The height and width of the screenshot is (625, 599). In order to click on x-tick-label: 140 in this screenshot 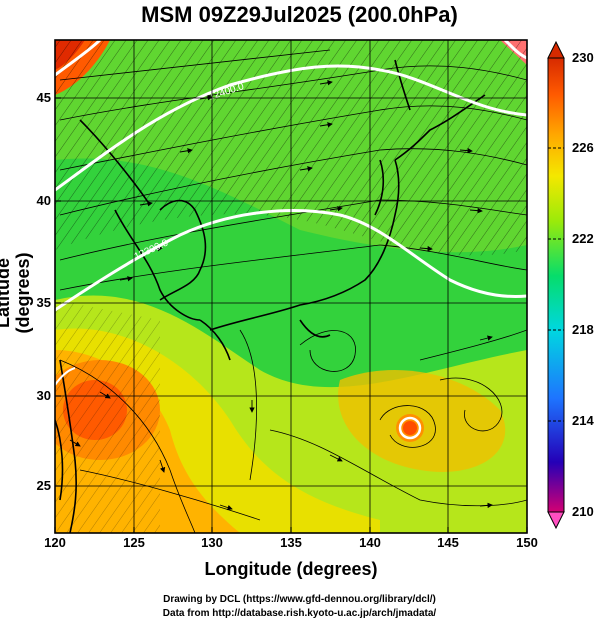, I will do `click(370, 542)`.